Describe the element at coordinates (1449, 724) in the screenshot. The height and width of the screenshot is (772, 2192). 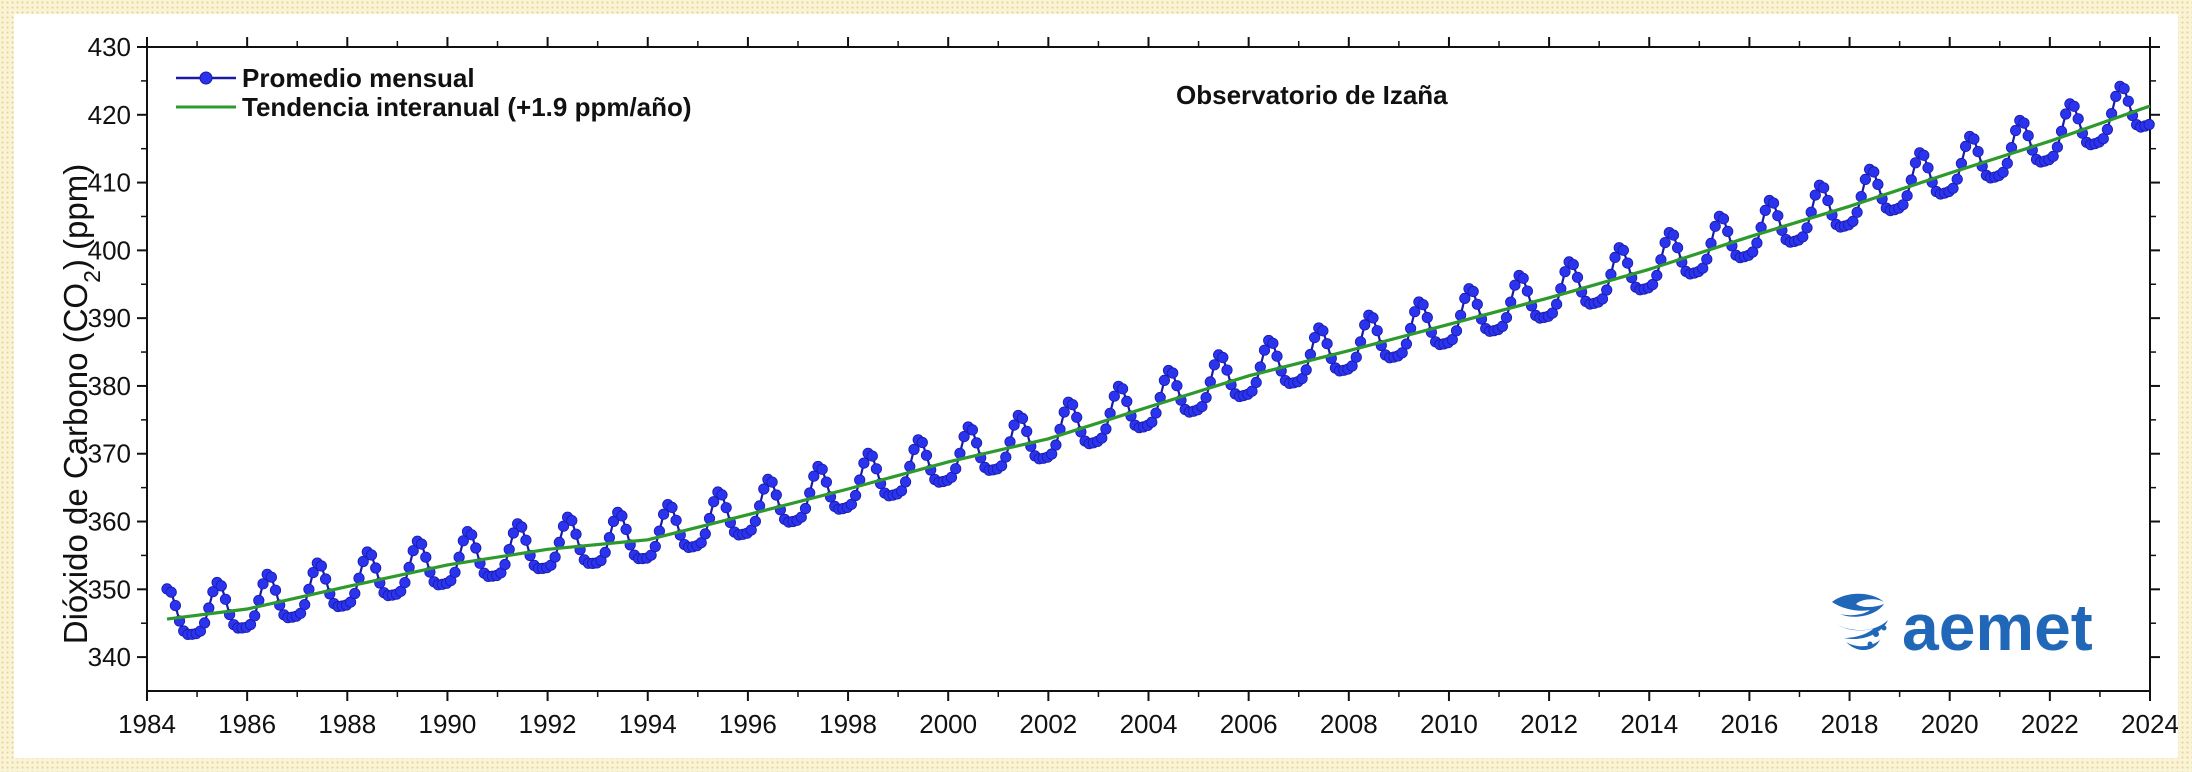
I see `x-tick-label: 2010` at that location.